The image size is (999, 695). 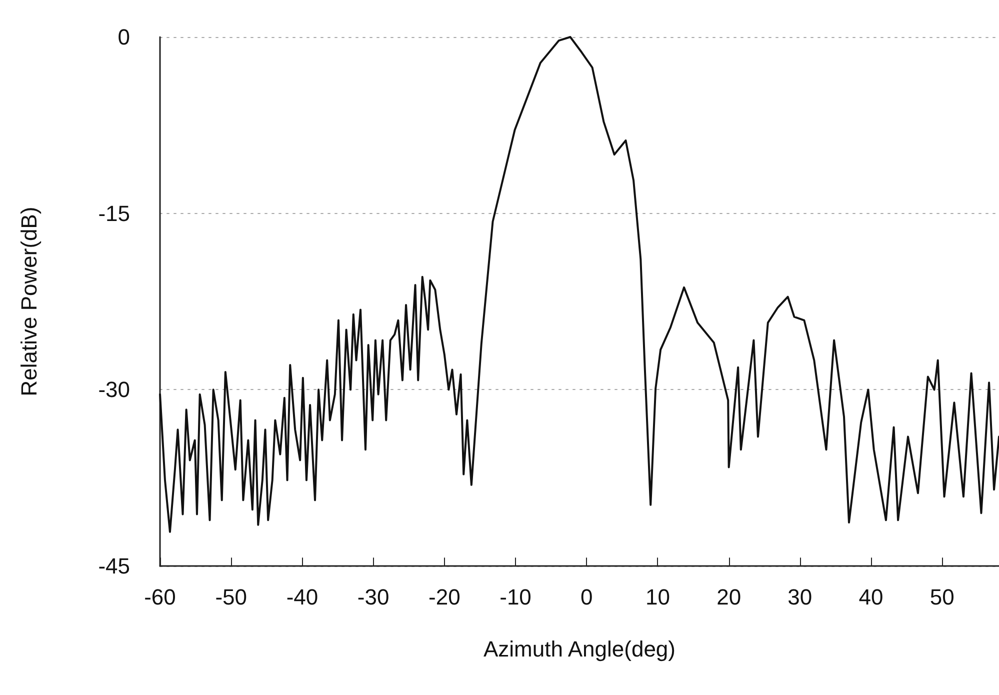 I want to click on x-tick-label: -50, so click(x=231, y=597).